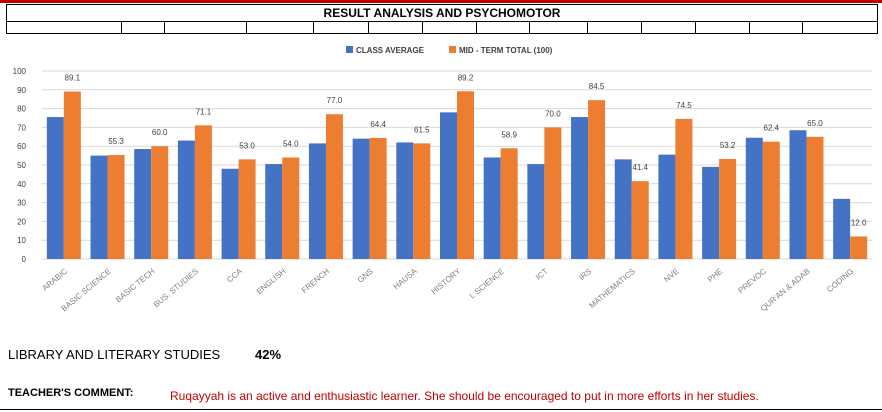  I want to click on data-label: 89.1, so click(73, 77).